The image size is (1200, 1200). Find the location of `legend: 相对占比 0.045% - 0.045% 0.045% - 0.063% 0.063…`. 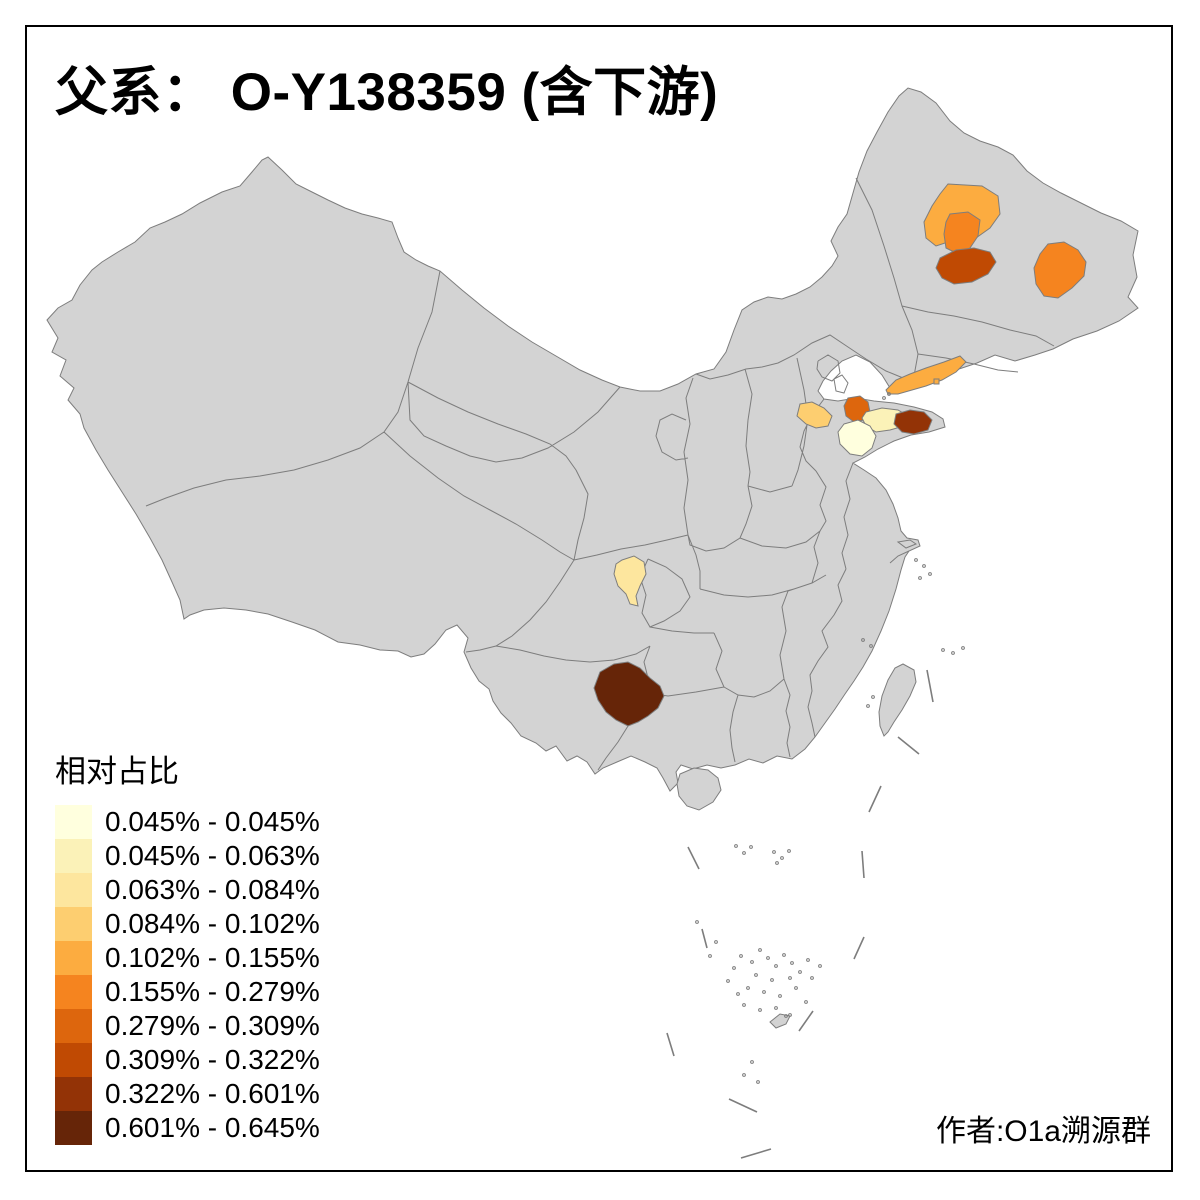

legend: 相对占比 0.045% - 0.045% 0.045% - 0.063% 0.063… is located at coordinates (187, 945).